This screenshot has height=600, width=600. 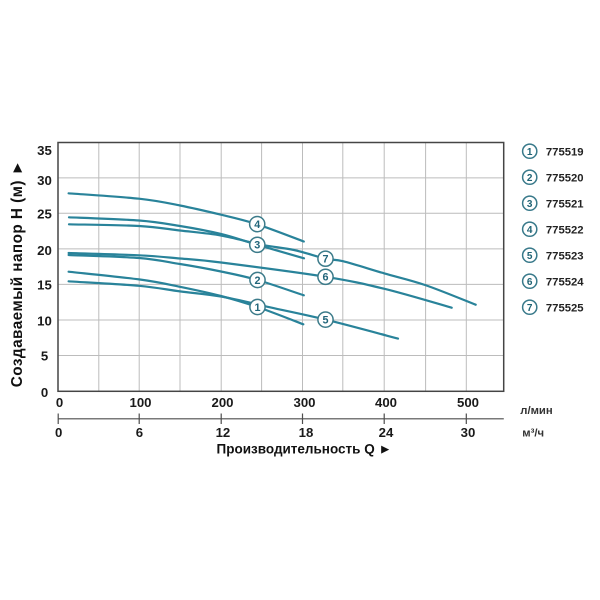 I want to click on svg-text: 500, so click(x=468, y=402).